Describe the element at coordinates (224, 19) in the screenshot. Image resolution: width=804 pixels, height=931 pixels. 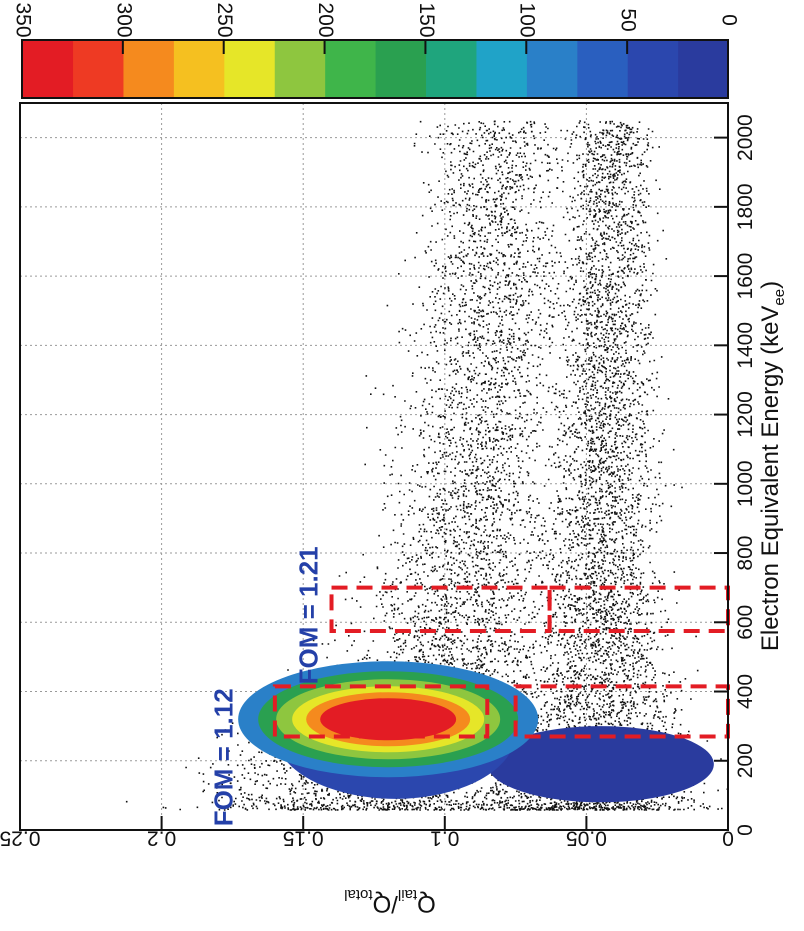
I see `colorbar-tick-label-5: 250` at that location.